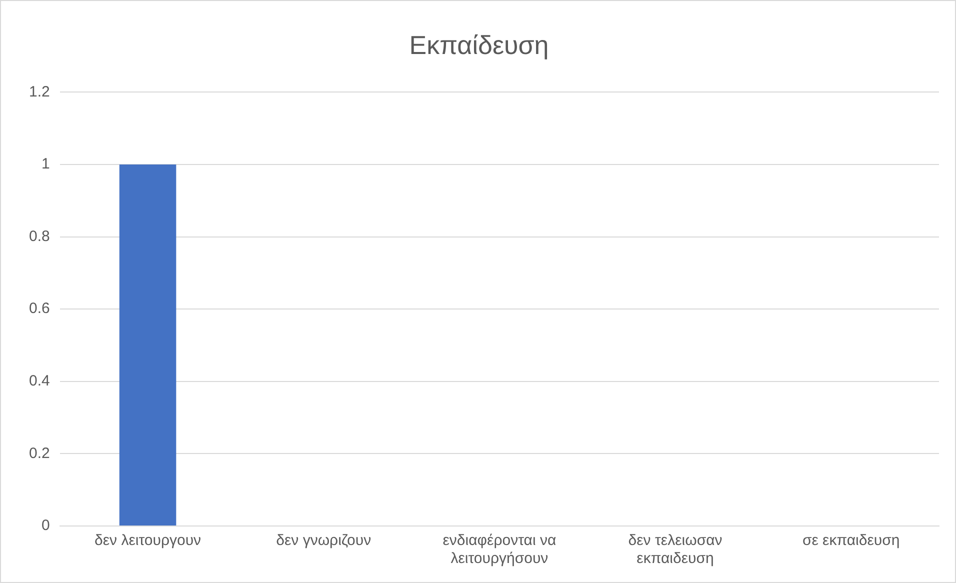 The image size is (956, 583). I want to click on x-tick-label: δεν γνωριζουν, so click(324, 541).